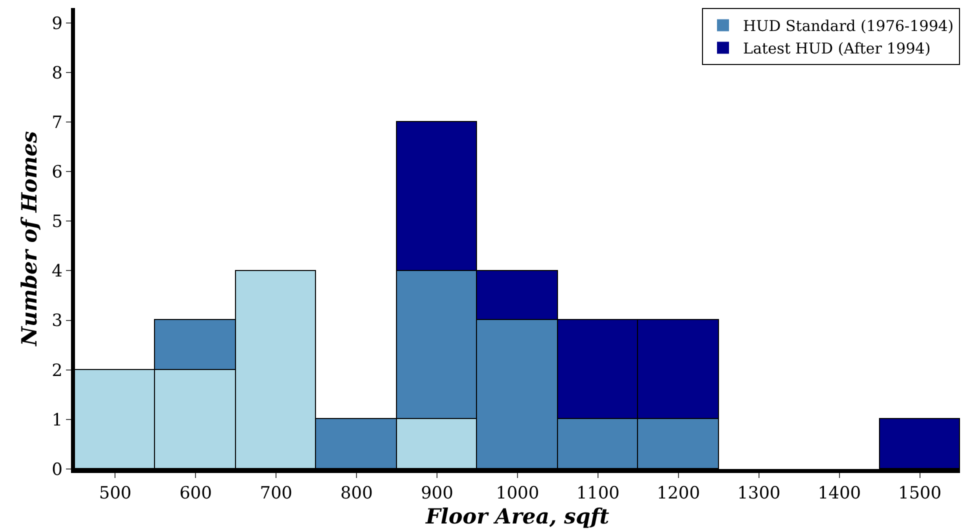 The height and width of the screenshot is (531, 965). What do you see at coordinates (57, 122) in the screenshot?
I see `y-tick-label: 7` at bounding box center [57, 122].